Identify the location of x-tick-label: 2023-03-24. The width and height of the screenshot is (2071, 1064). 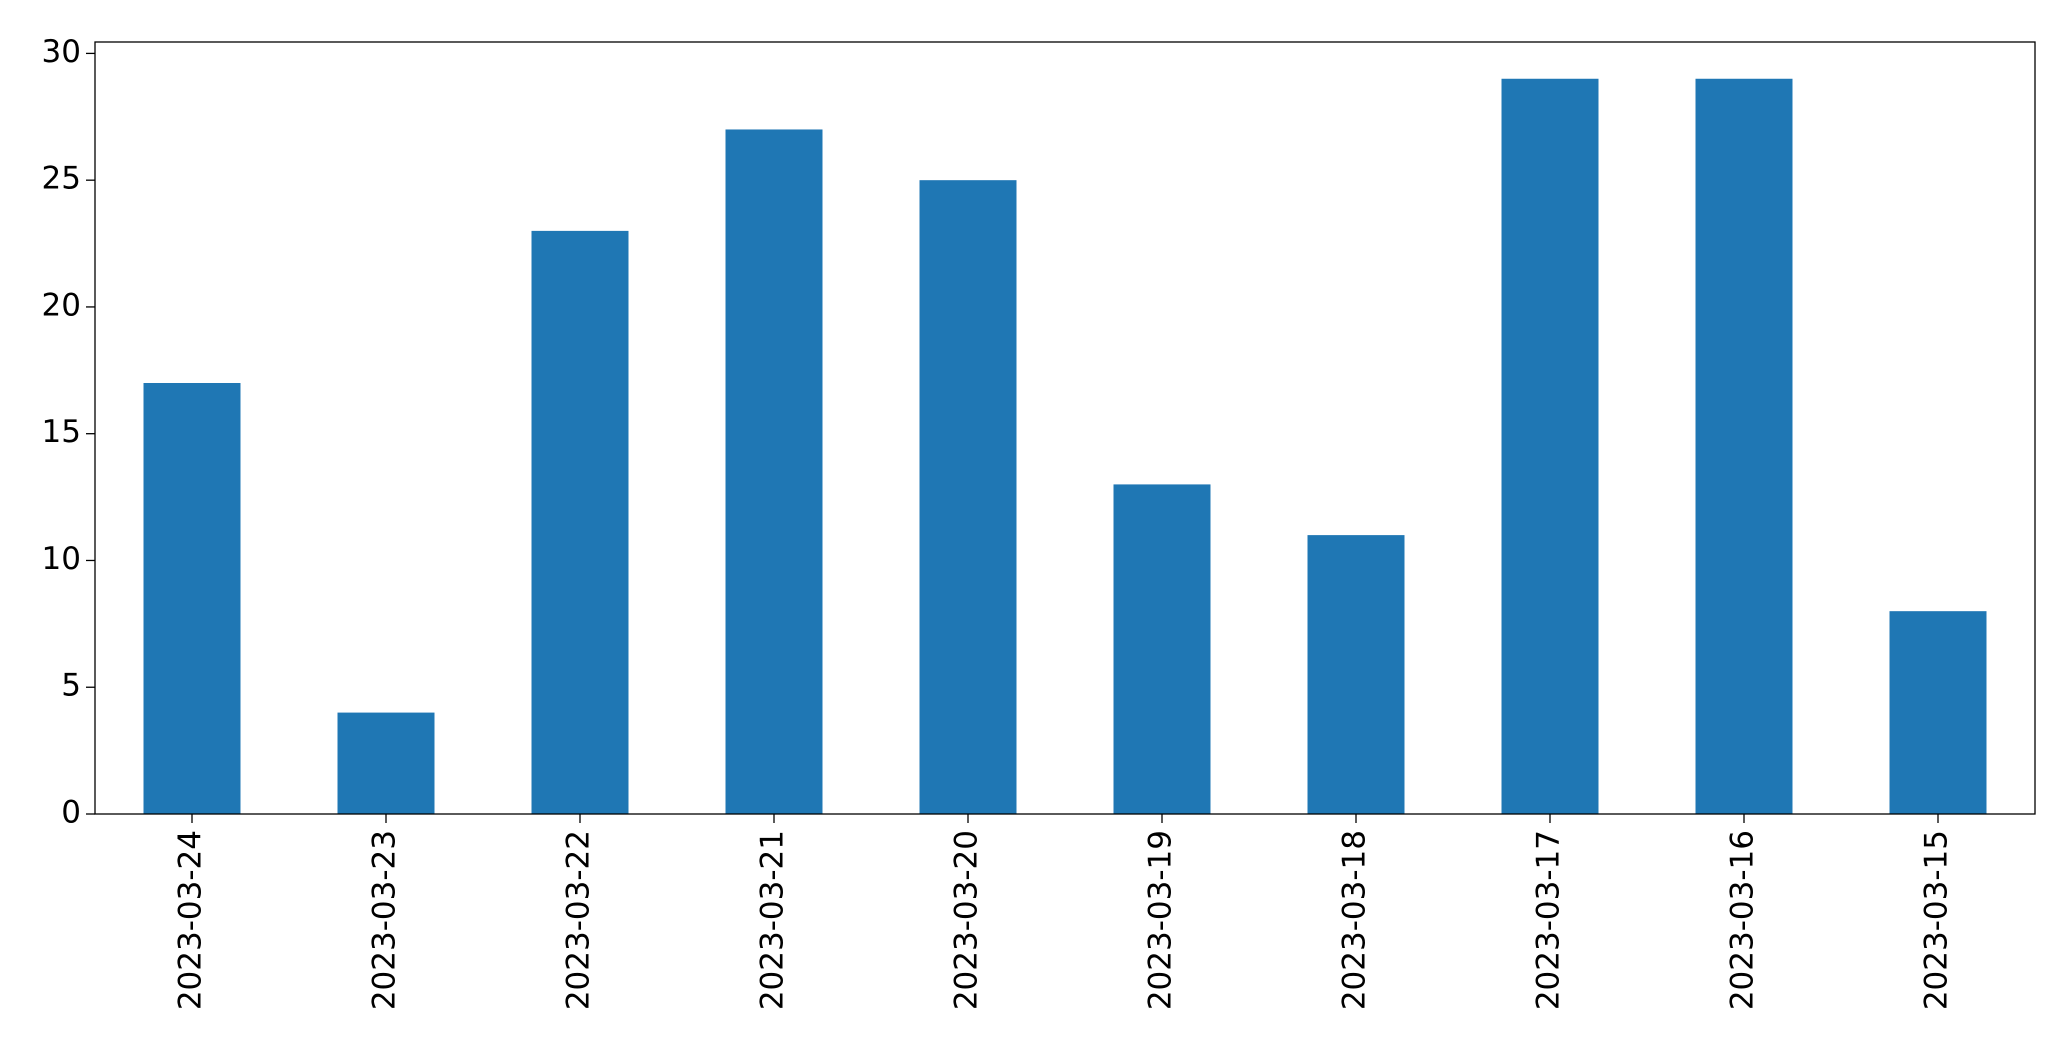
(191, 920).